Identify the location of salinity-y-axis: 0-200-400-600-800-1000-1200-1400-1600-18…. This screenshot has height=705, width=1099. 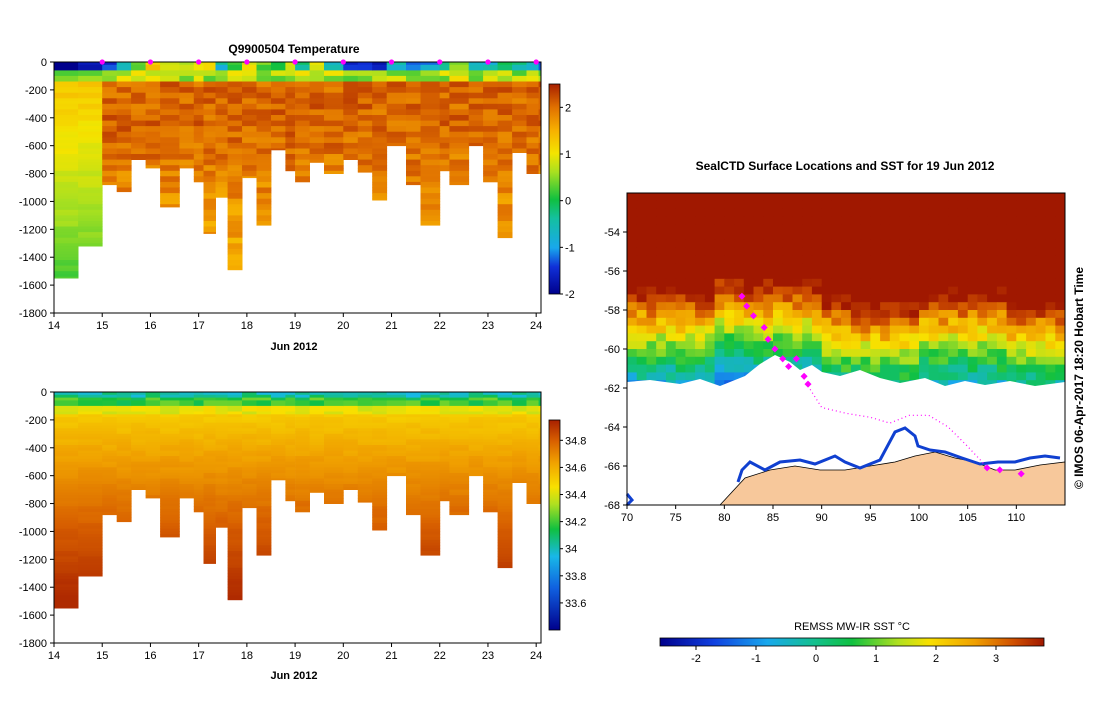
(36, 518).